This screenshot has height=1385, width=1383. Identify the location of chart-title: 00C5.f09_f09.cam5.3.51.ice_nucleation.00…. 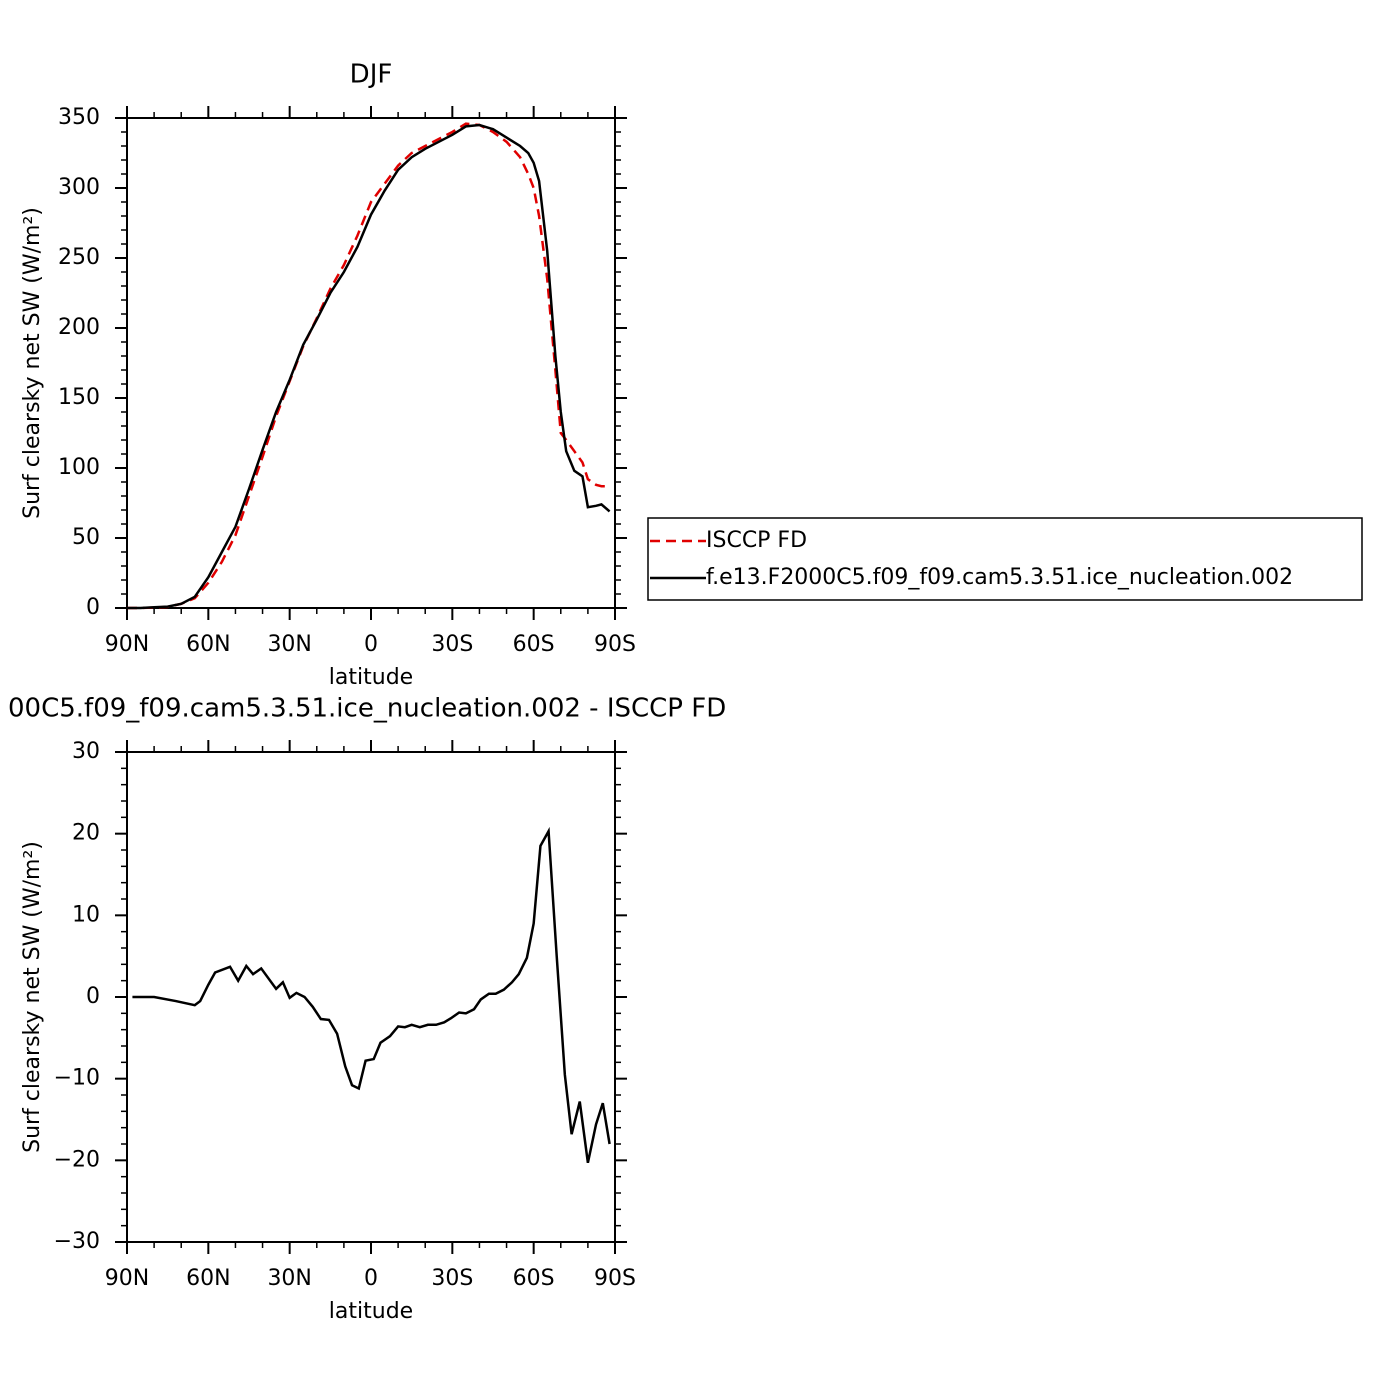
(367, 709).